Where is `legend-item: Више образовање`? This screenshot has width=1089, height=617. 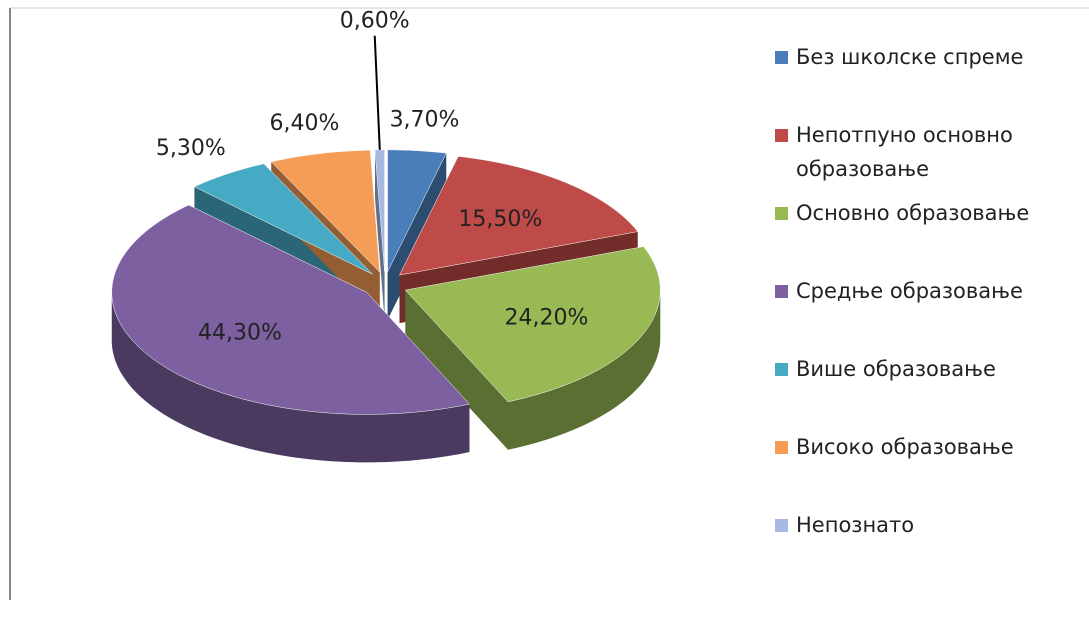 legend-item: Више образовање is located at coordinates (920, 391).